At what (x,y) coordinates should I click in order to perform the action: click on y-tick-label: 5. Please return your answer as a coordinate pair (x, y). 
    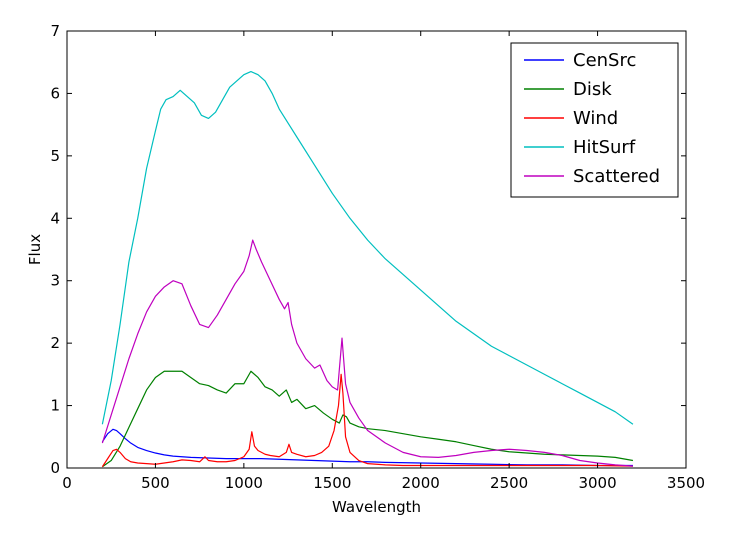
    Looking at the image, I should click on (55, 156).